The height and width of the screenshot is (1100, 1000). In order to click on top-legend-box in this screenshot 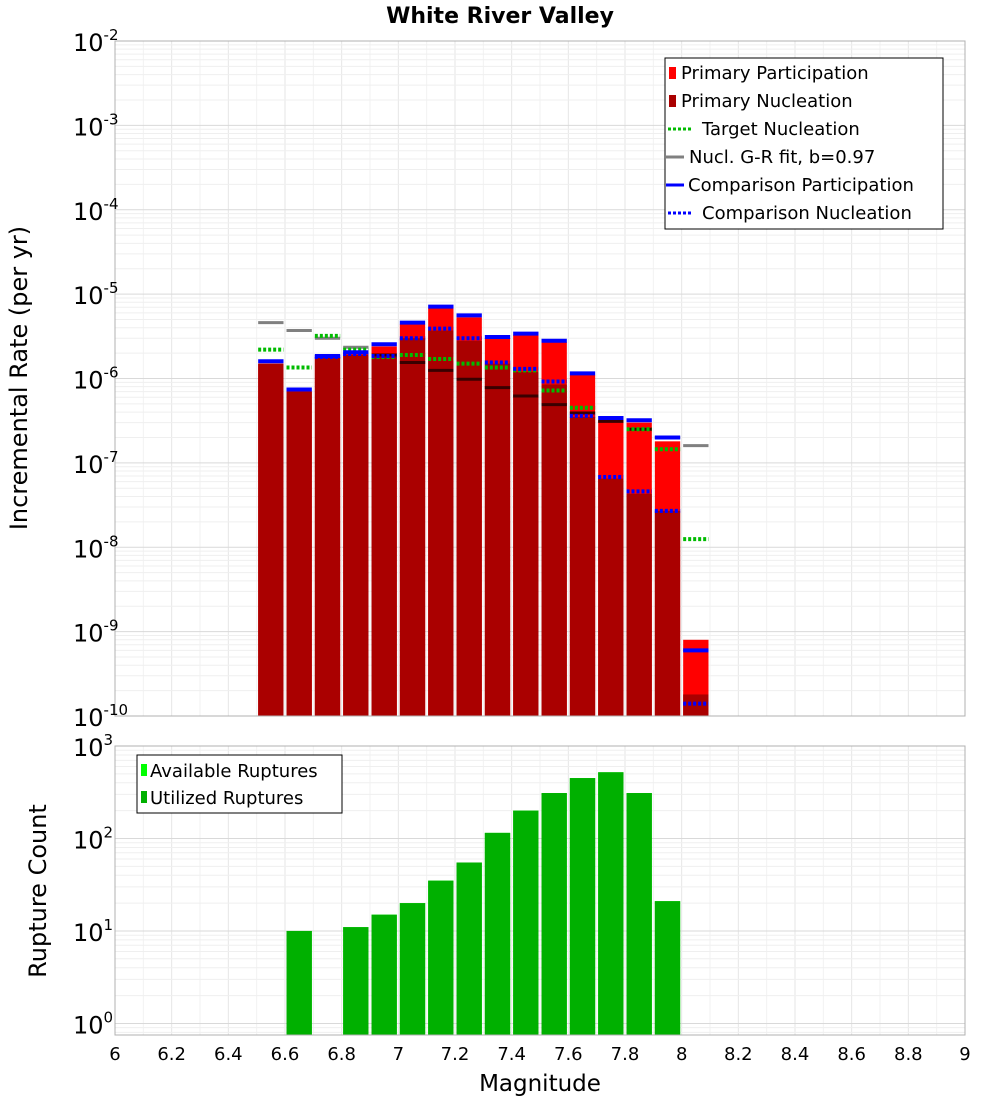, I will do `click(804, 143)`.